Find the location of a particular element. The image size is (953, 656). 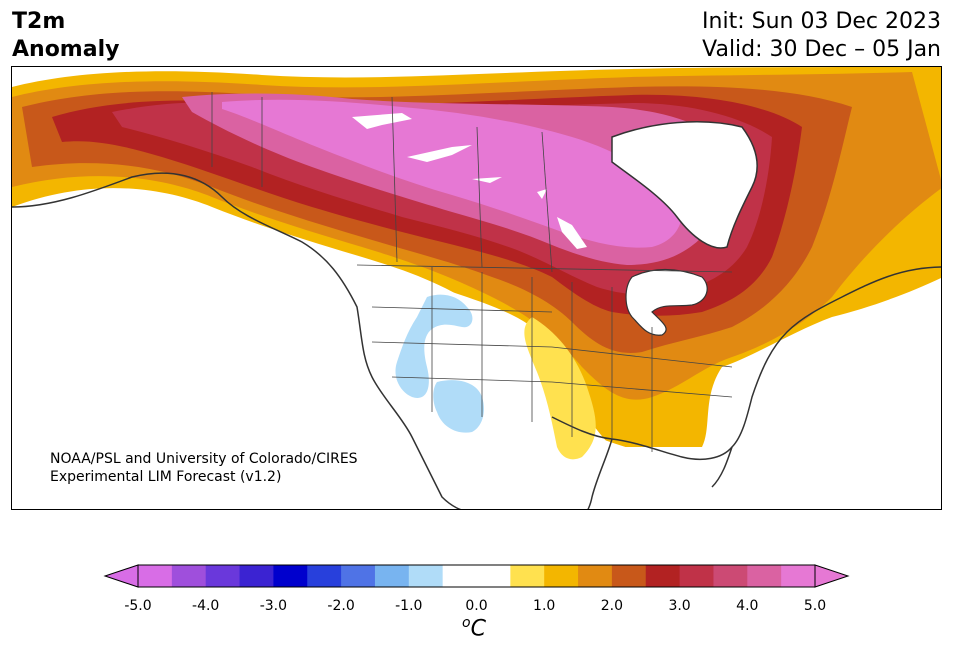

credit-line2: Experimental LIM Forecast (v1.2) is located at coordinates (166, 477).